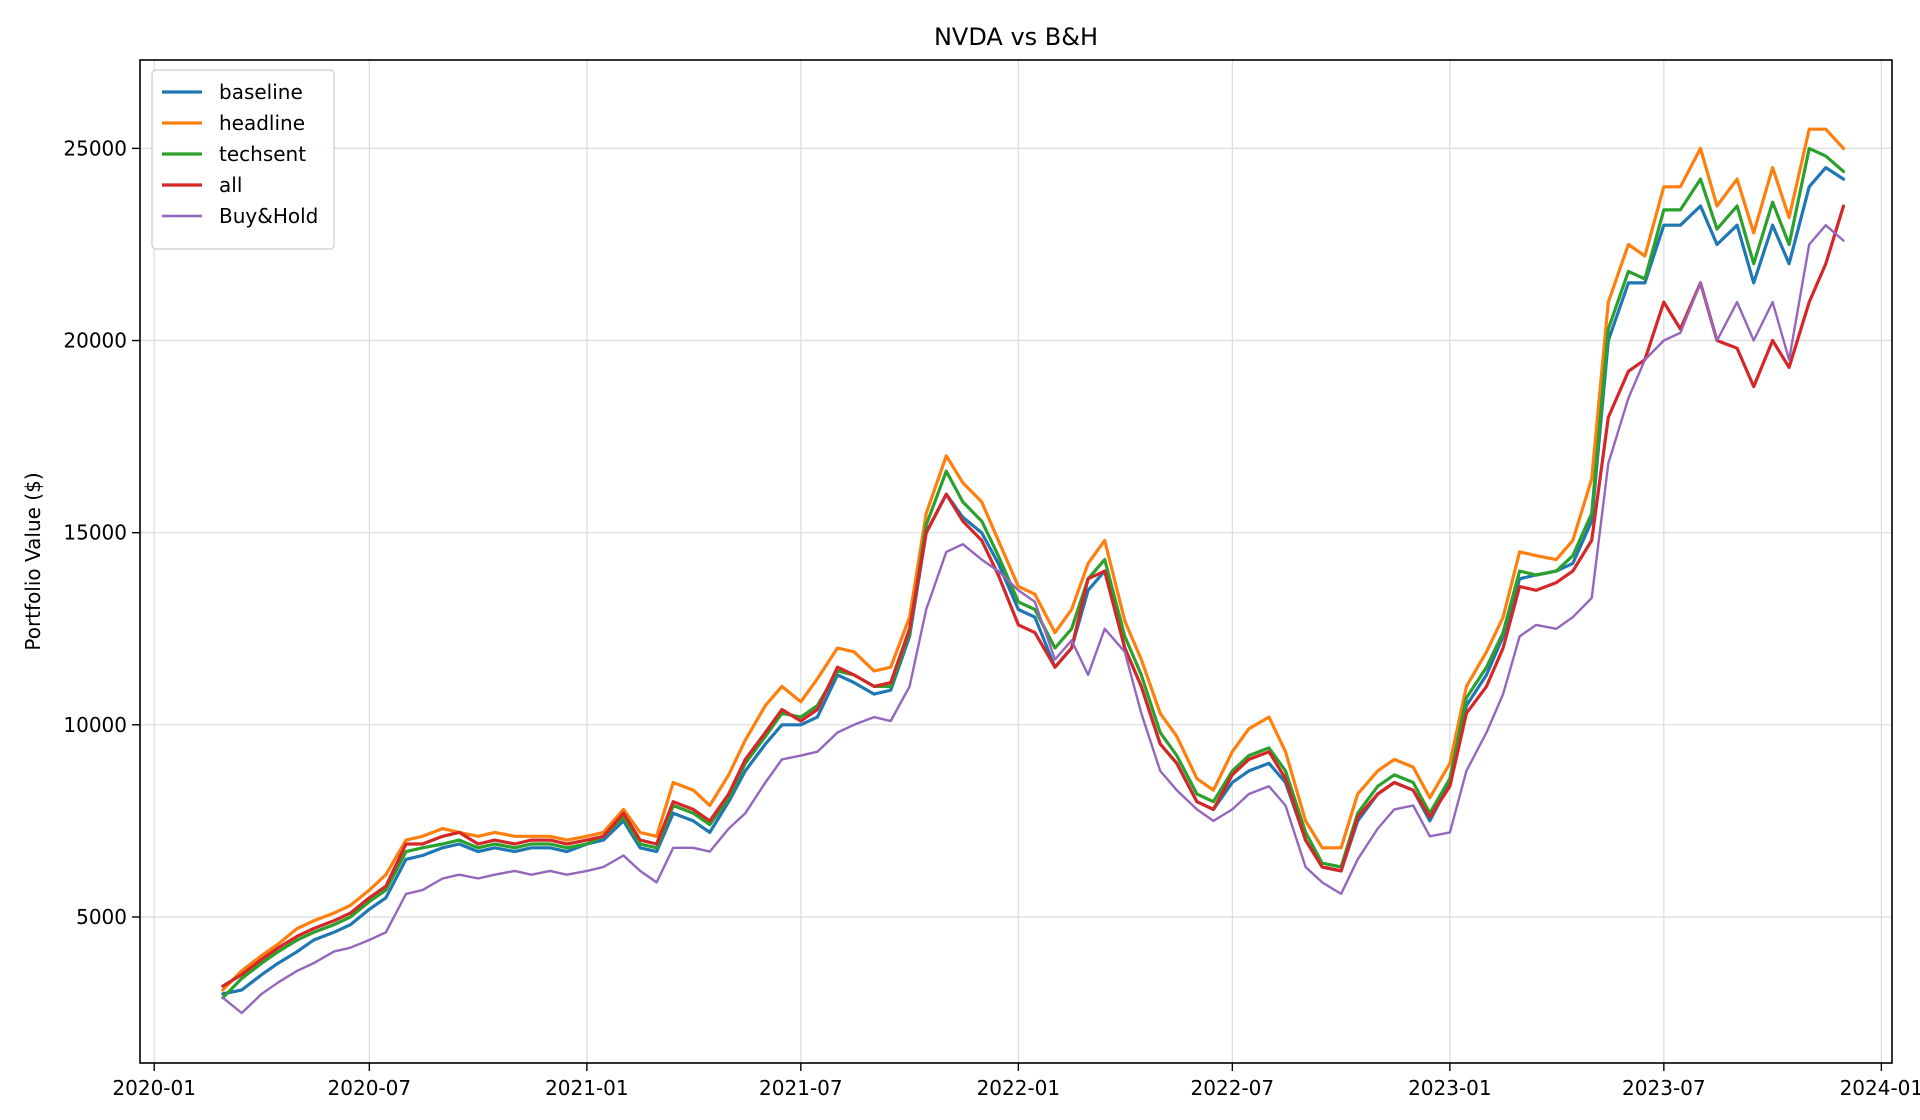 This screenshot has width=1920, height=1120. What do you see at coordinates (1880, 1088) in the screenshot?
I see `x-tick-label: 2024-01` at bounding box center [1880, 1088].